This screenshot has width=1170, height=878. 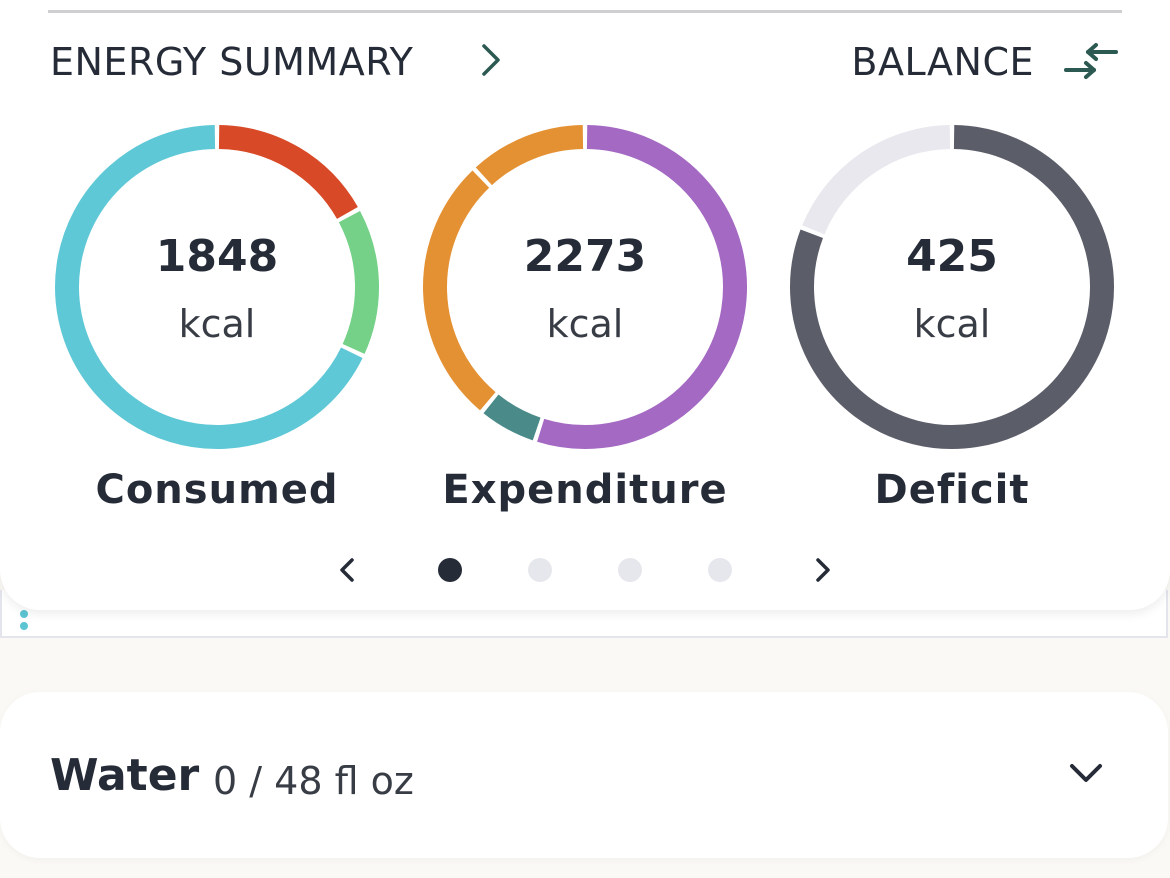 I want to click on chevron-down-icon, so click(x=1086, y=773).